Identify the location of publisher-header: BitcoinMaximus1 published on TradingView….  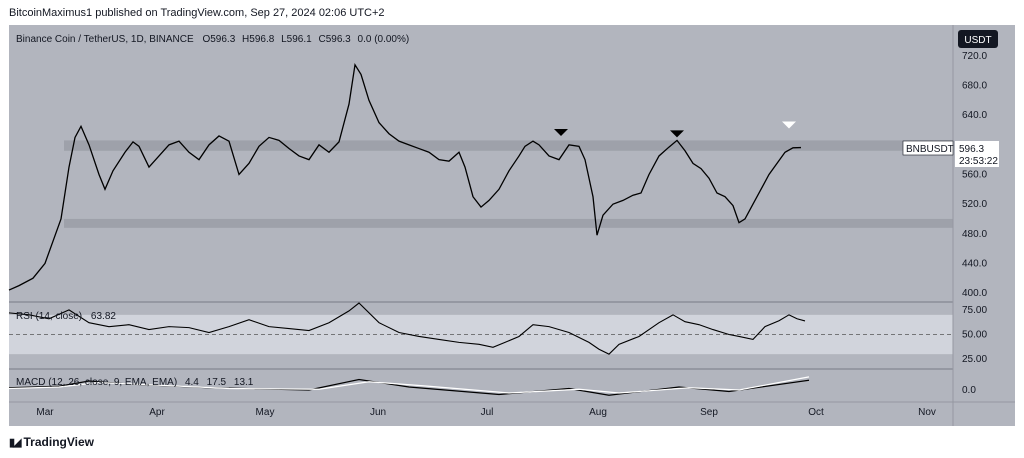
(197, 13).